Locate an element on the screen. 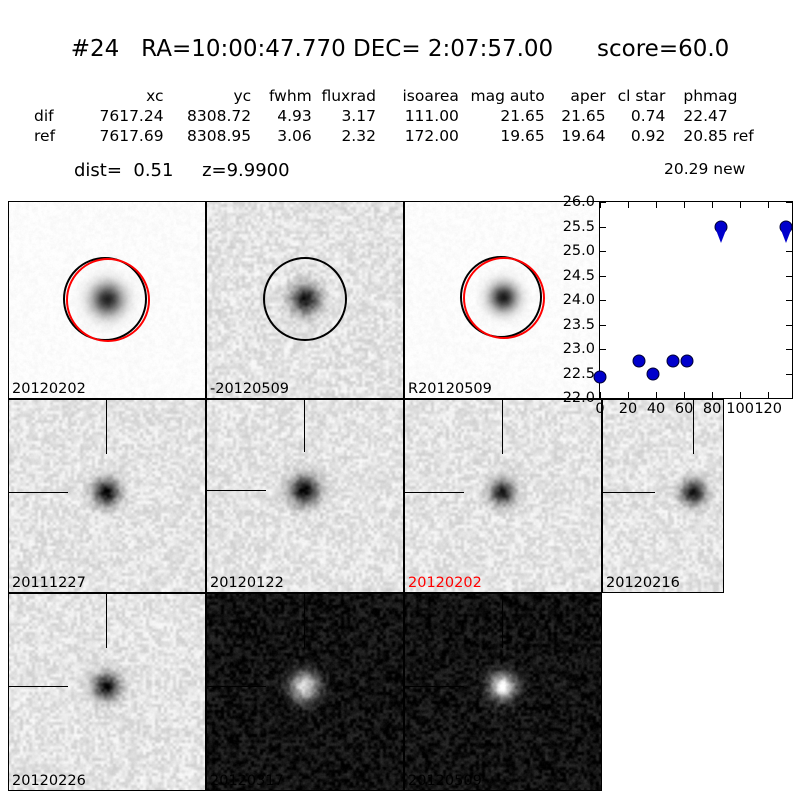 This screenshot has height=800, width=800. col-head-aper: aper is located at coordinates (588, 96).